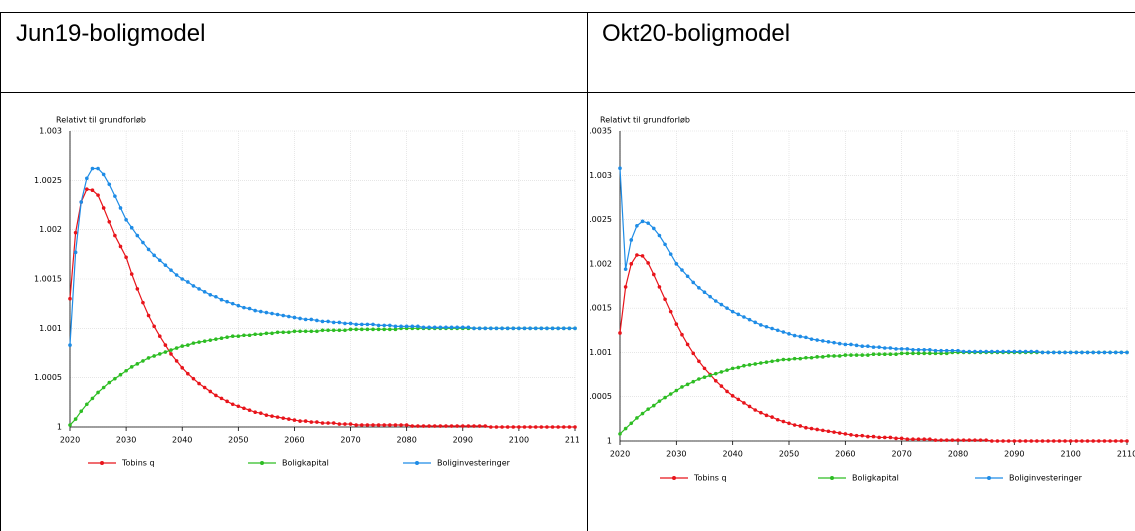 The image size is (1135, 531). Describe the element at coordinates (598, 396) in the screenshot. I see `y-tick-label: 1.0005` at that location.